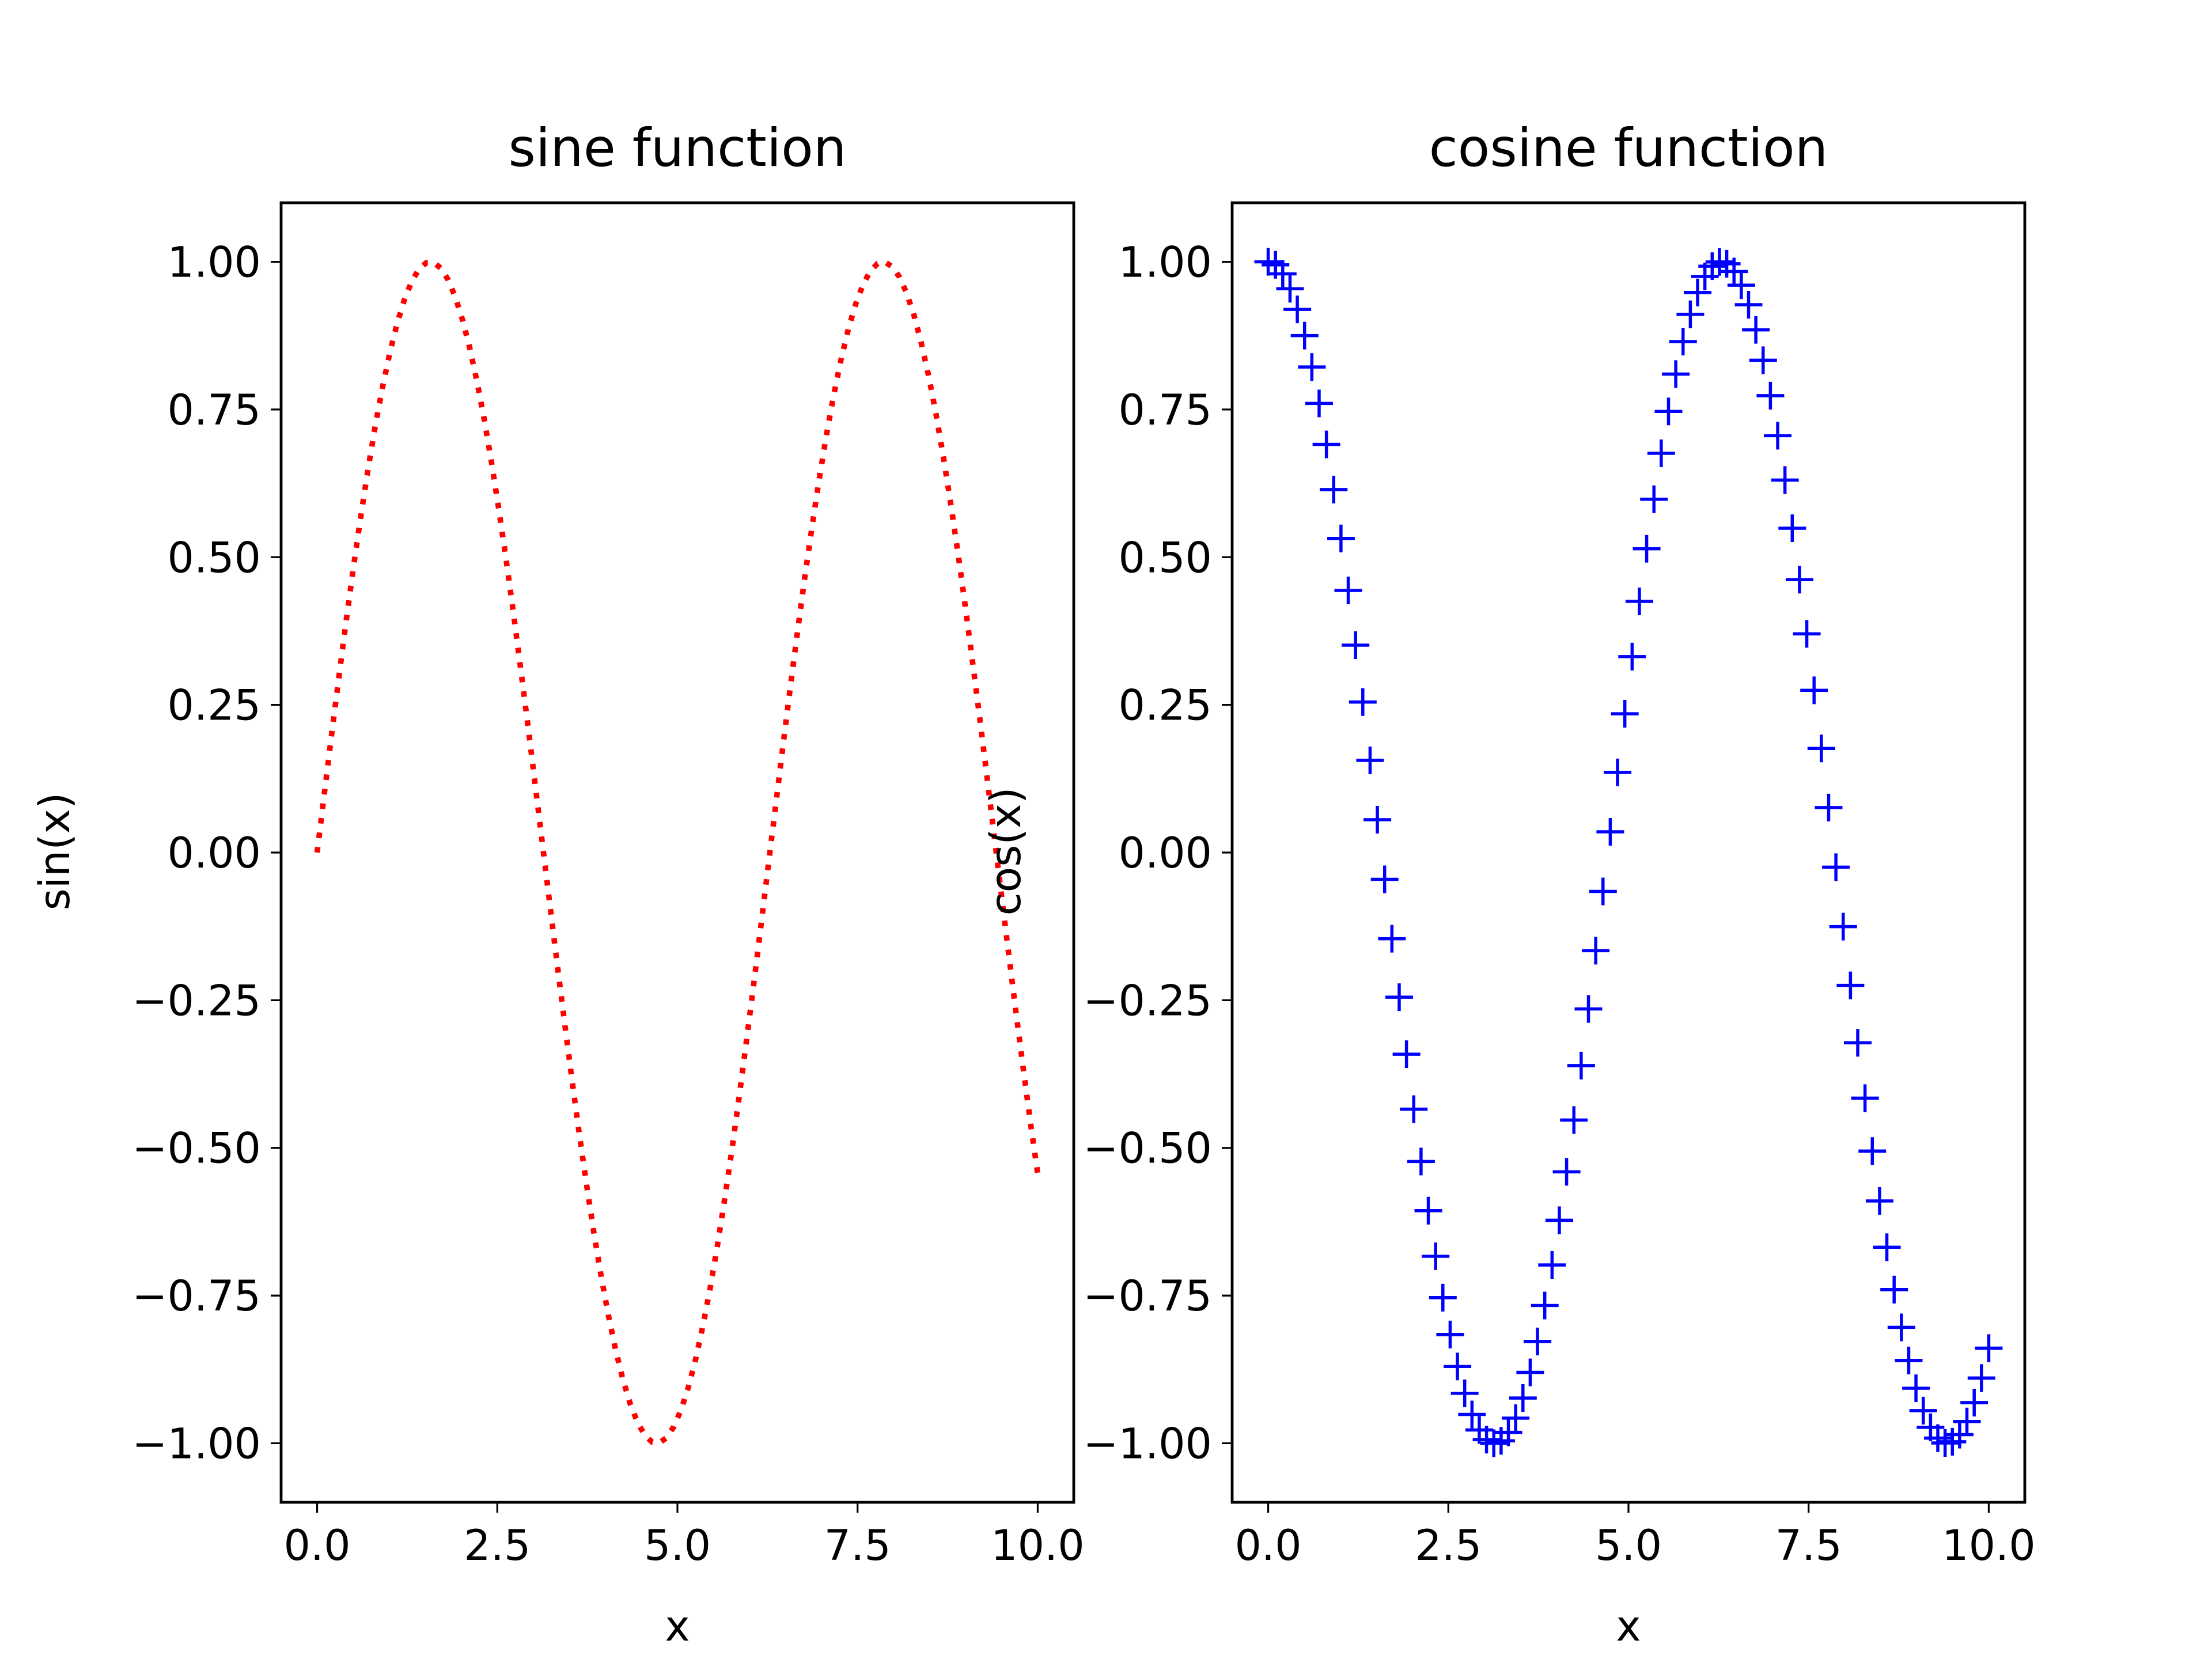 The height and width of the screenshot is (1659, 2212). What do you see at coordinates (214, 853) in the screenshot?
I see `sine-y-tick-label: 0.00` at bounding box center [214, 853].